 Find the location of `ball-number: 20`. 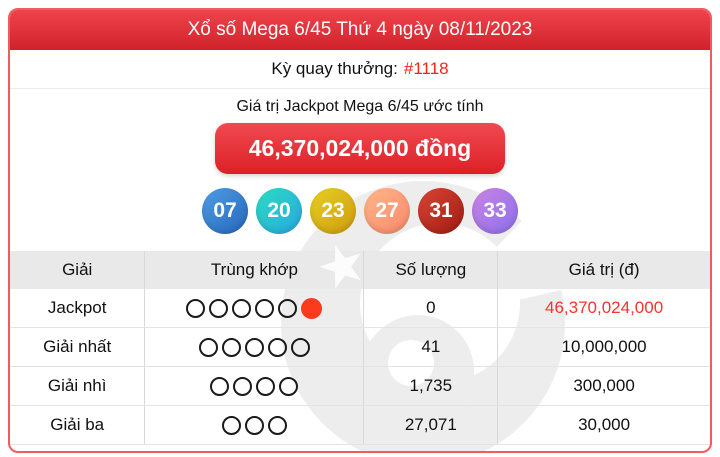

ball-number: 20 is located at coordinates (279, 210).